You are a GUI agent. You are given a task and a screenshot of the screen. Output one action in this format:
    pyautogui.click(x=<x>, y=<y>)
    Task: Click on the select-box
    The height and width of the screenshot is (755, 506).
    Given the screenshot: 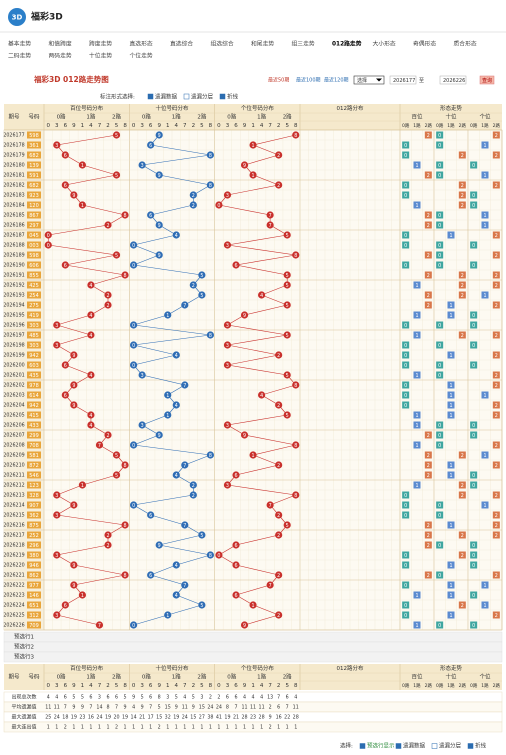 What is the action you would take?
    pyautogui.click(x=369, y=80)
    